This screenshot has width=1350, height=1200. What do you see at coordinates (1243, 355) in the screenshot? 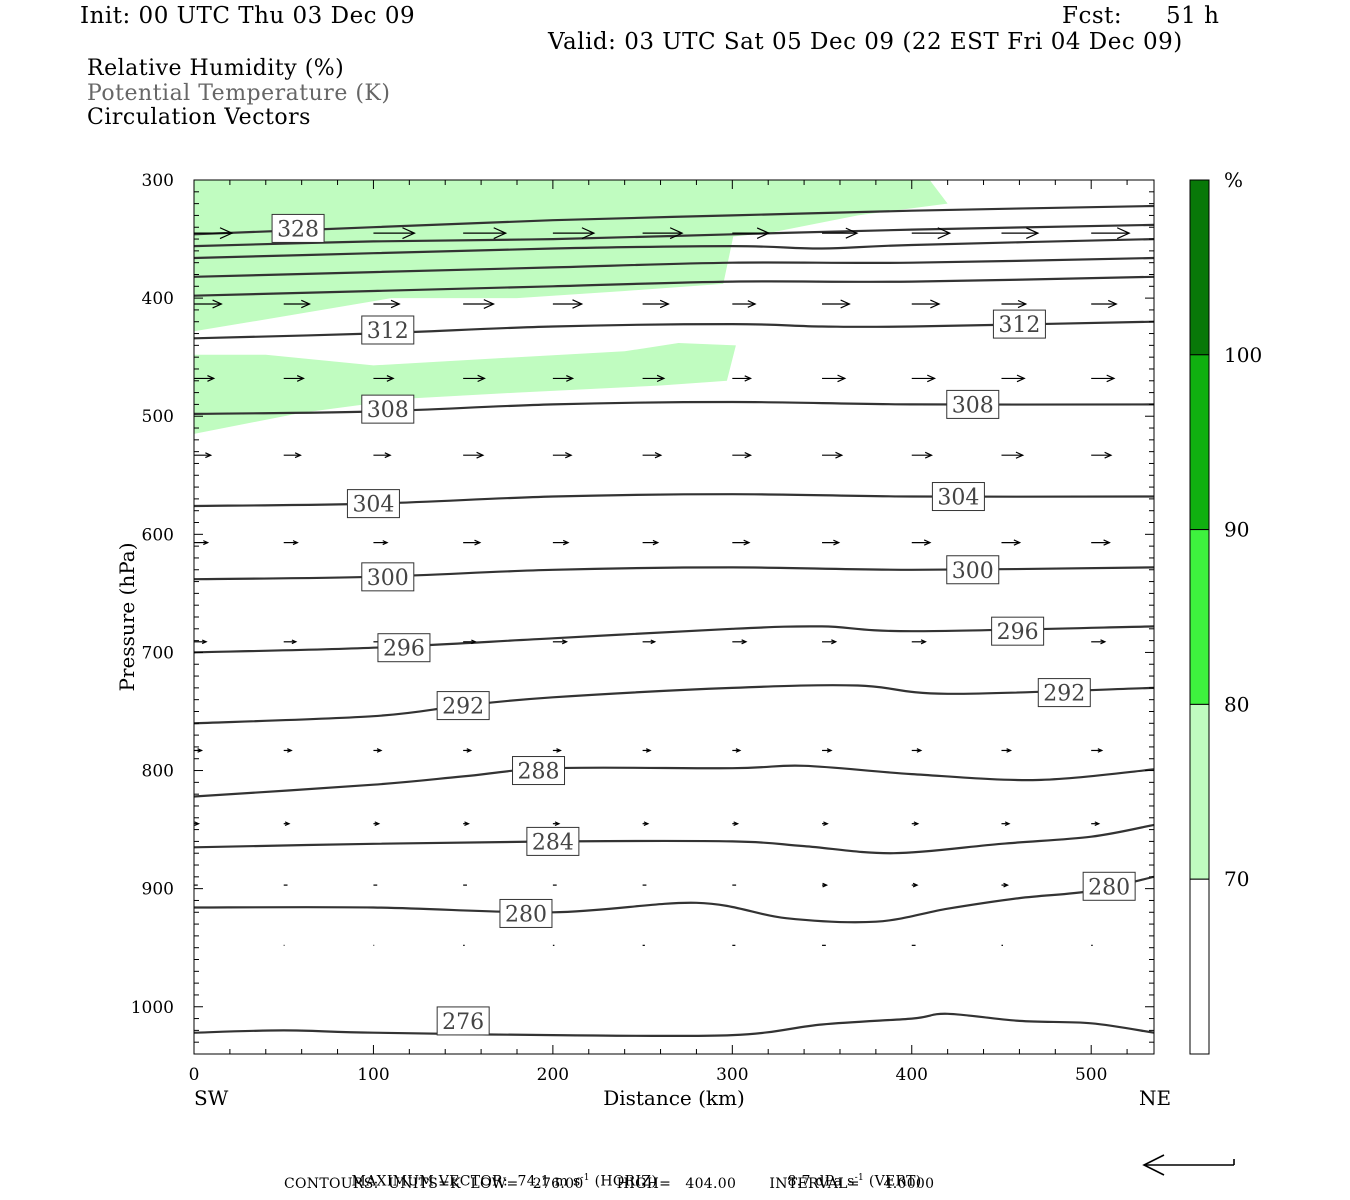
I see `colorbar-level-100: 100` at bounding box center [1243, 355].